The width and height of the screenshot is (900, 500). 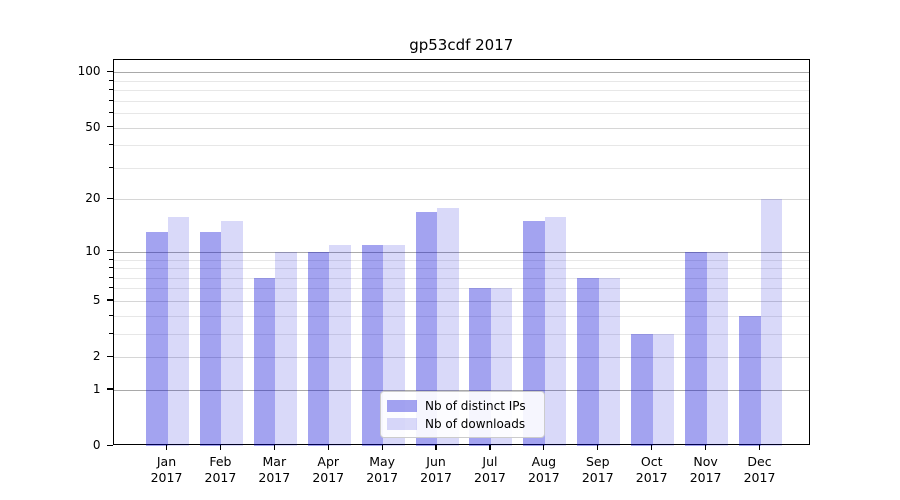 What do you see at coordinates (475, 423) in the screenshot?
I see `legend-label-downloads: Nb of downloads` at bounding box center [475, 423].